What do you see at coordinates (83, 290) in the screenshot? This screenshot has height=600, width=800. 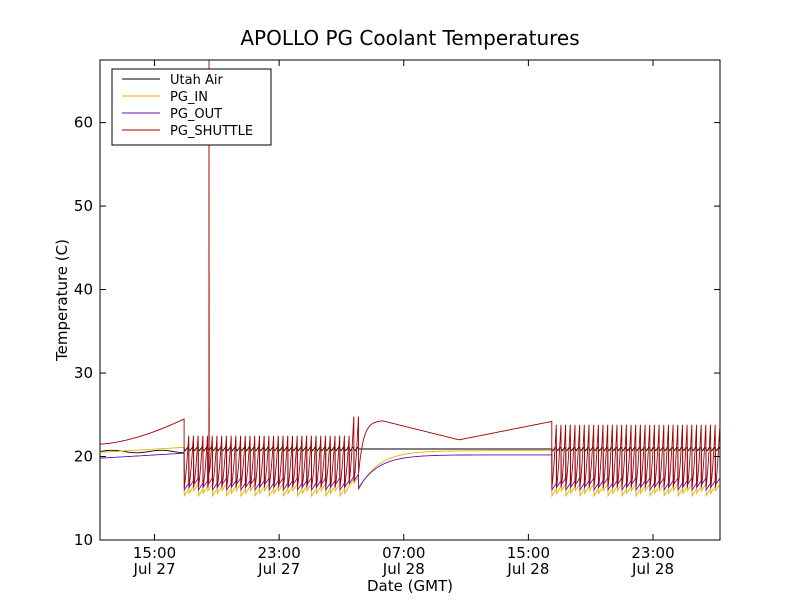 I see `y-tick-label-3: 40` at bounding box center [83, 290].